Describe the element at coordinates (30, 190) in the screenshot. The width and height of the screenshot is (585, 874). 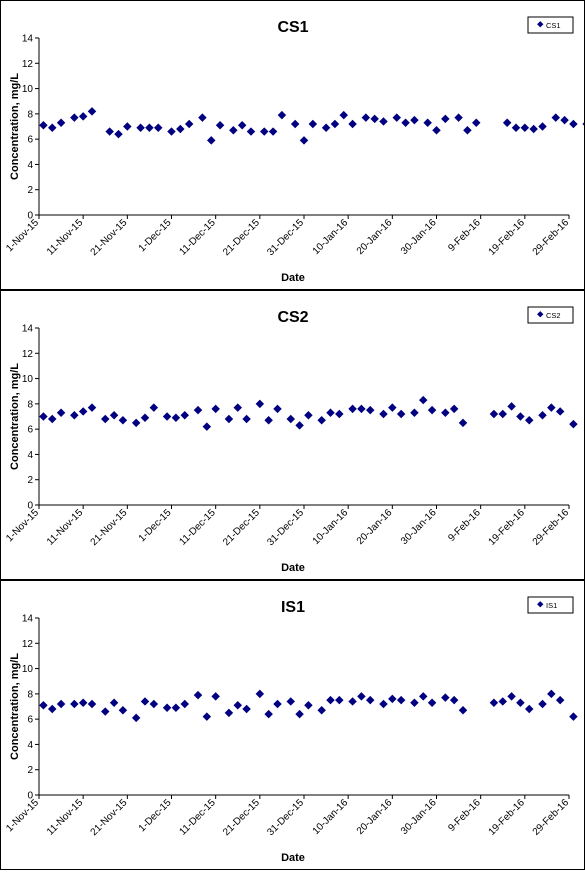
I see `y-tick-label: 2` at that location.